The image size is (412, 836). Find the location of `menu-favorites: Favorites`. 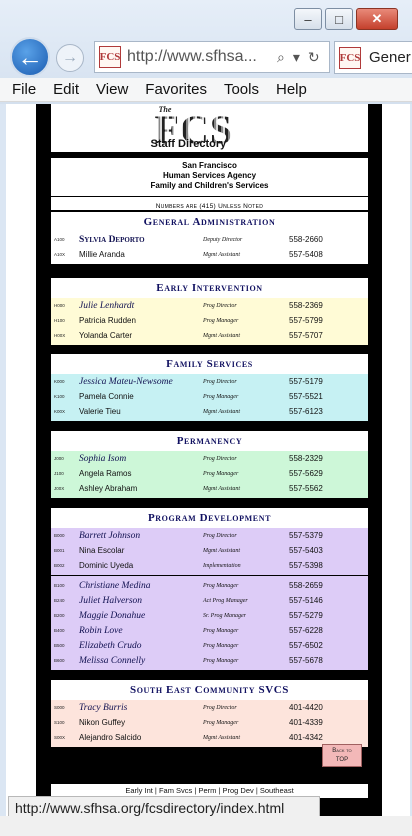

menu-favorites: Favorites is located at coordinates (176, 89).